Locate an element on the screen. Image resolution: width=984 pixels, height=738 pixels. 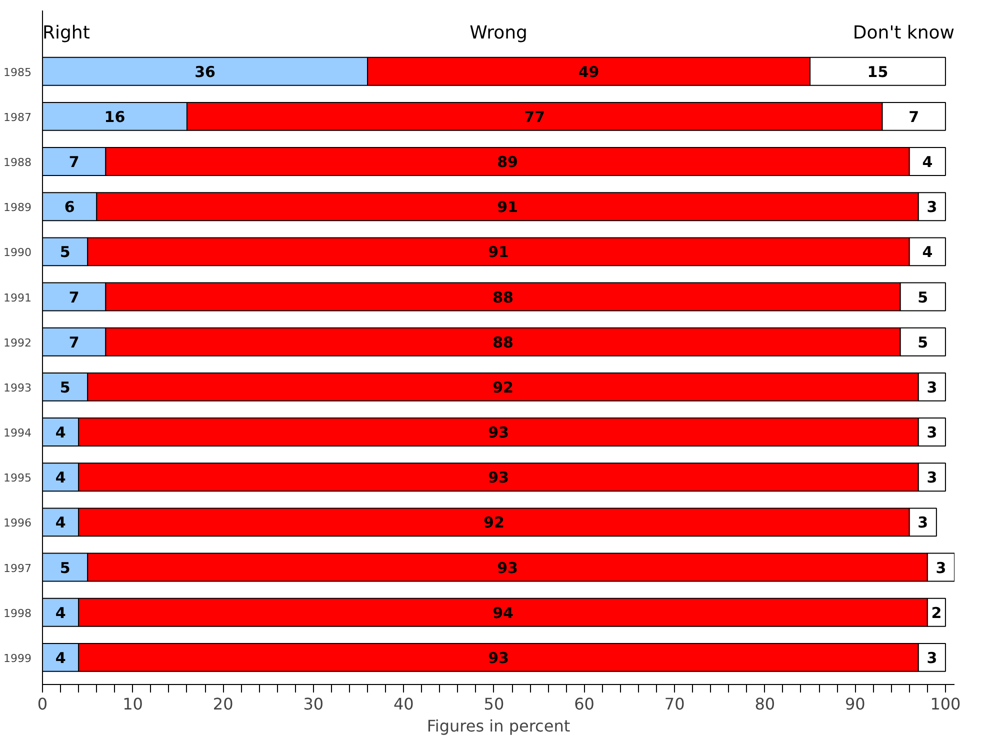
y-tick-label: 1989 is located at coordinates (18, 207).